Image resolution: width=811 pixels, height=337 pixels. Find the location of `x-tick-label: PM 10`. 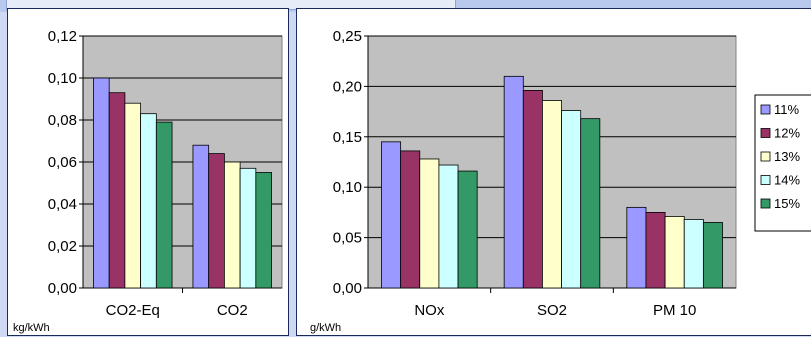

x-tick-label: PM 10 is located at coordinates (674, 310).